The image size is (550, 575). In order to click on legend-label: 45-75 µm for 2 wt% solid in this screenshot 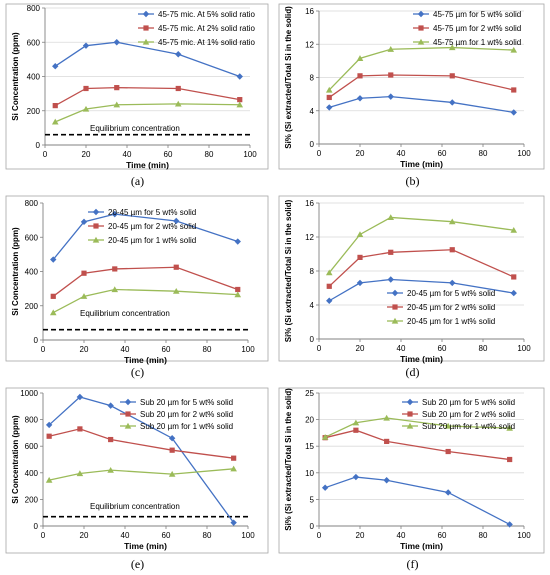, I will do `click(477, 28)`.